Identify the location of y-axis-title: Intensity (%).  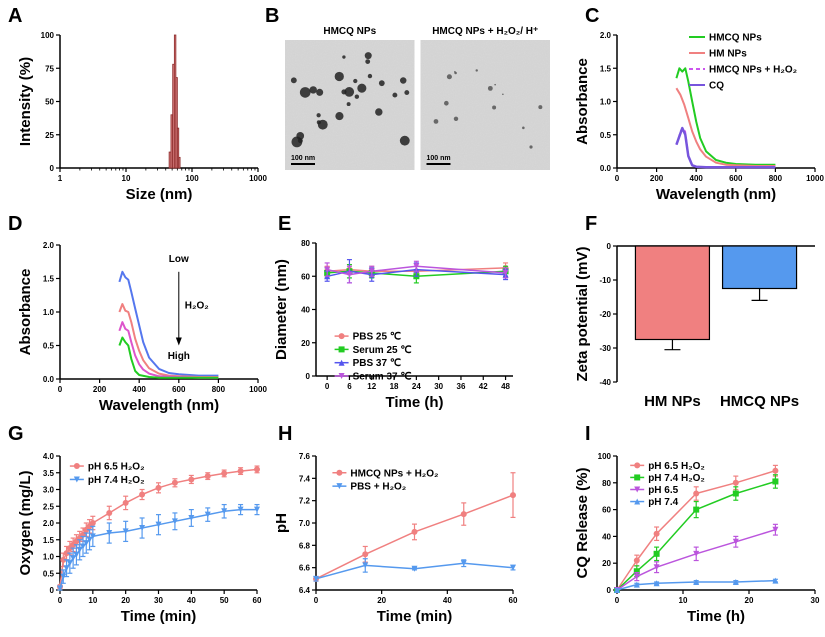
(25, 101).